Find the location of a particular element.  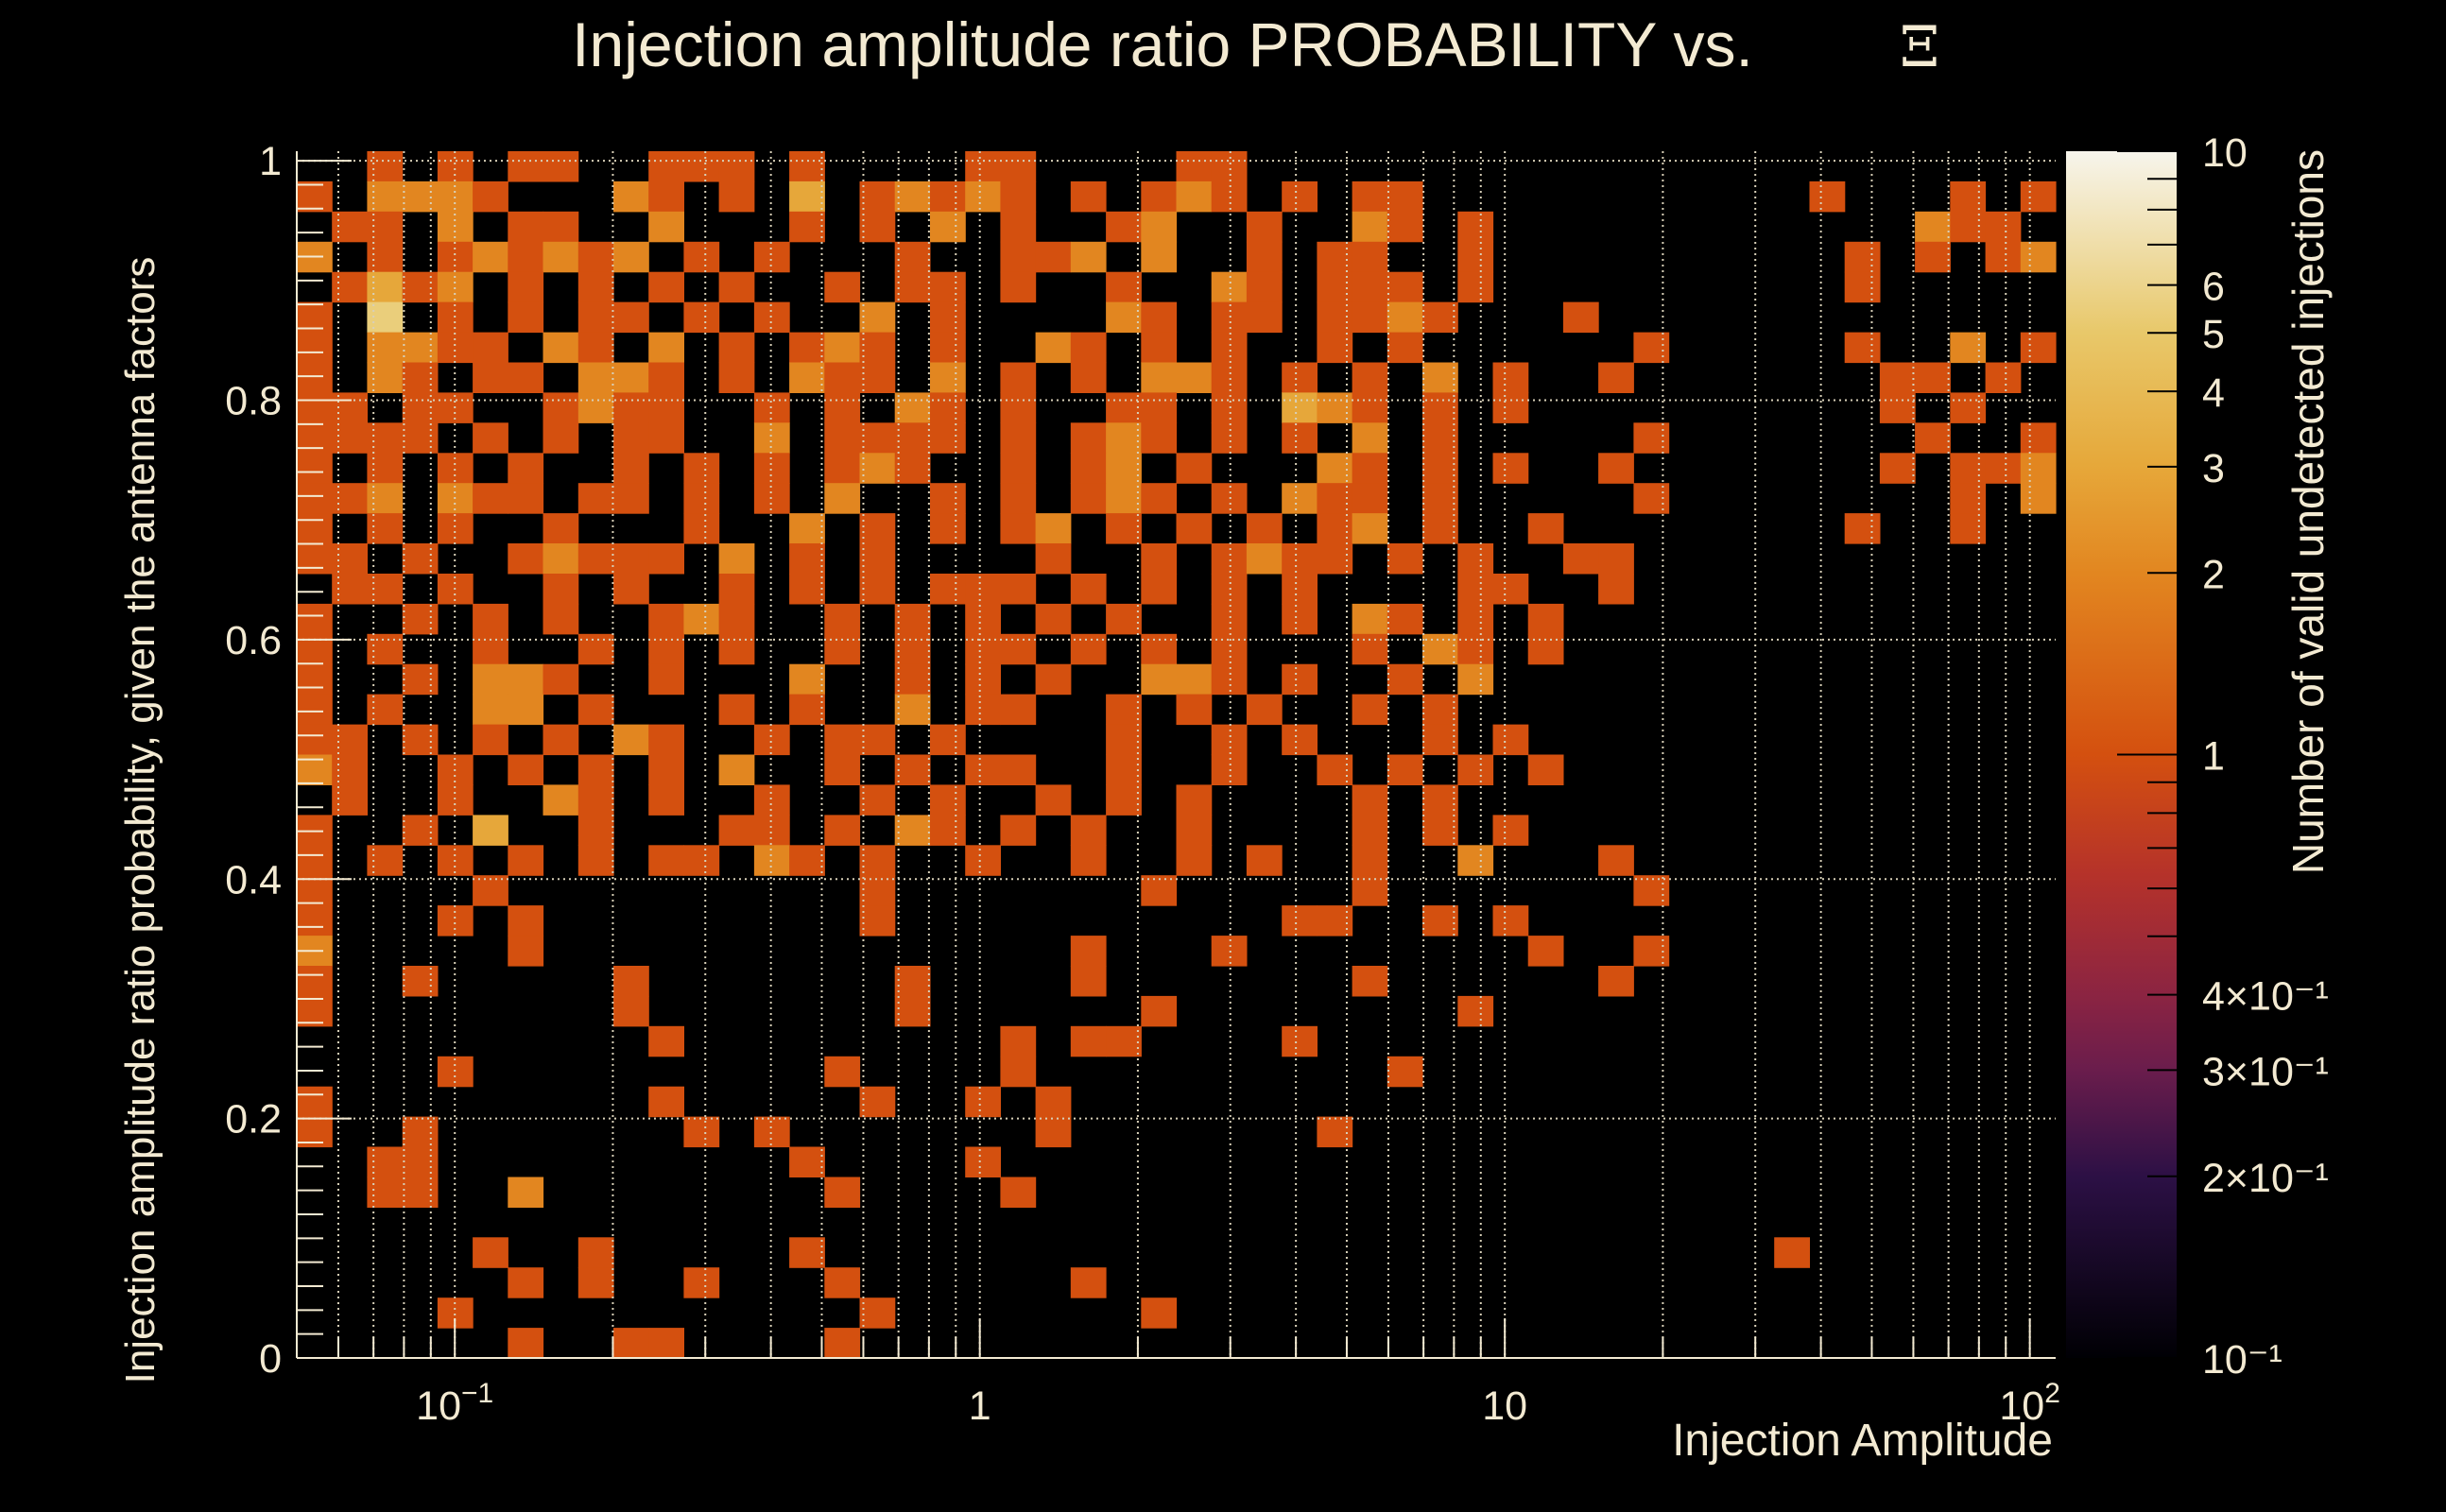

colorbar-tick-label: 5 is located at coordinates (2213, 334).